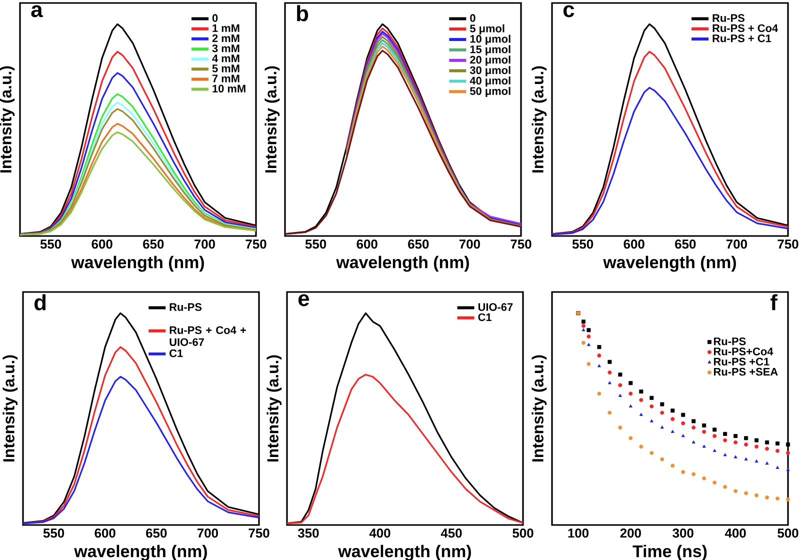  I want to click on legend-label: 7 mM, so click(226, 78).